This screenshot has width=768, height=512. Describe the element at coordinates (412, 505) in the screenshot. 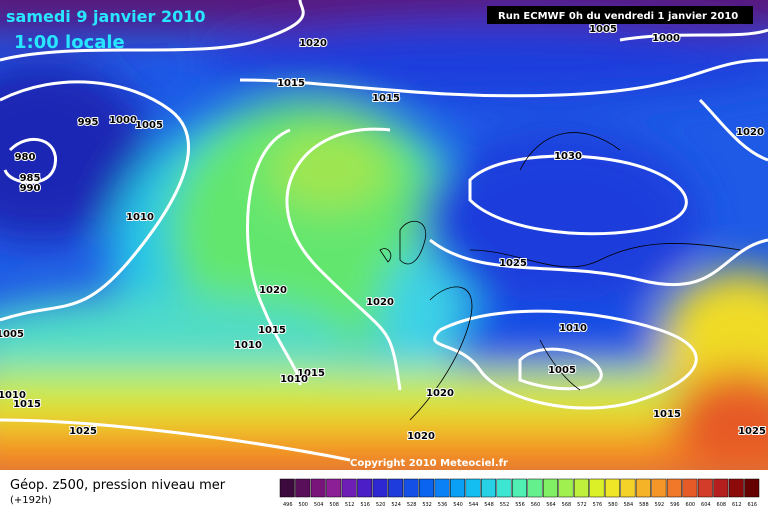

I see `legend-label: 528` at that location.